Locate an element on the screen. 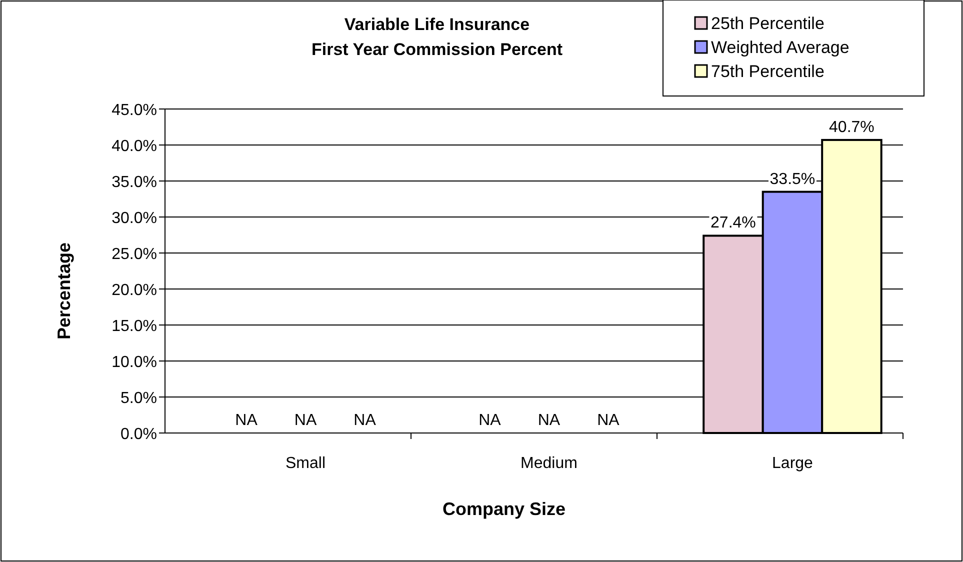 The image size is (963, 562). legend-label: 25th Percentile is located at coordinates (767, 23).